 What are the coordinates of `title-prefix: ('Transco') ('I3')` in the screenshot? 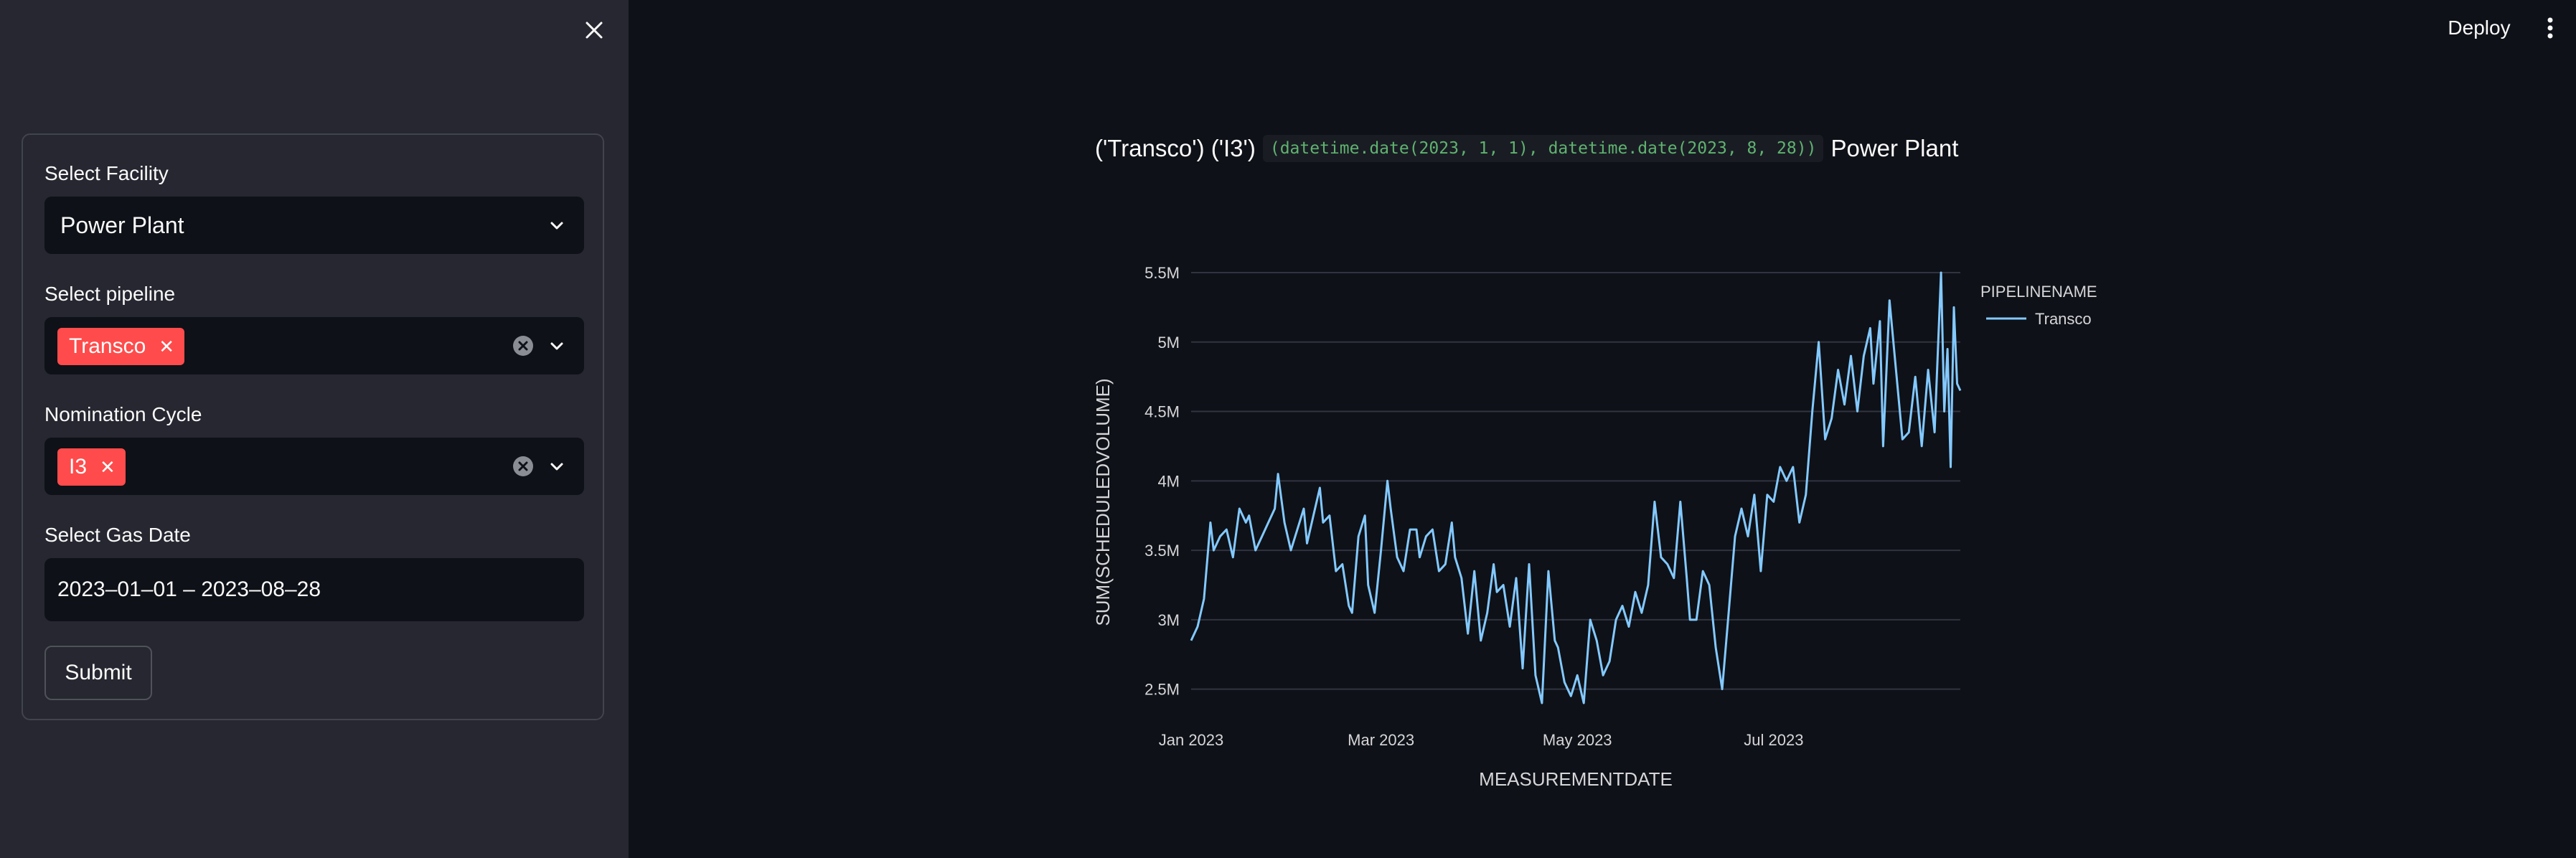 It's located at (1175, 148).